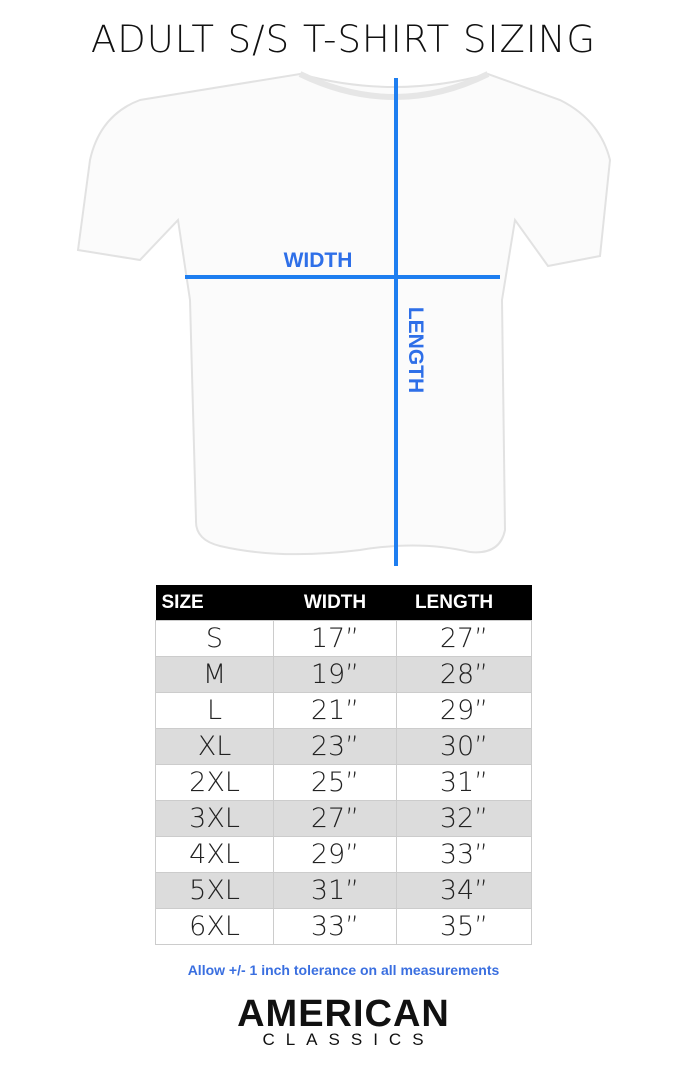  I want to click on cell-width: 25”, so click(335, 782).